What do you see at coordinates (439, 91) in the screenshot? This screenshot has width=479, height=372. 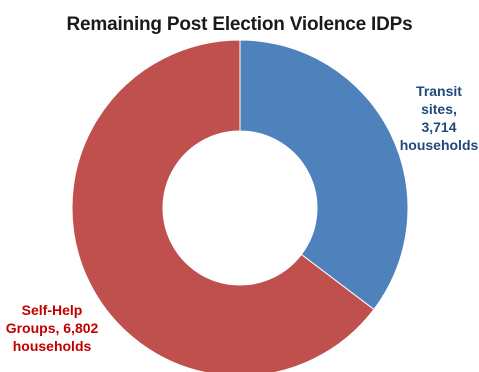 I see `slice-label-line: Transit` at bounding box center [439, 91].